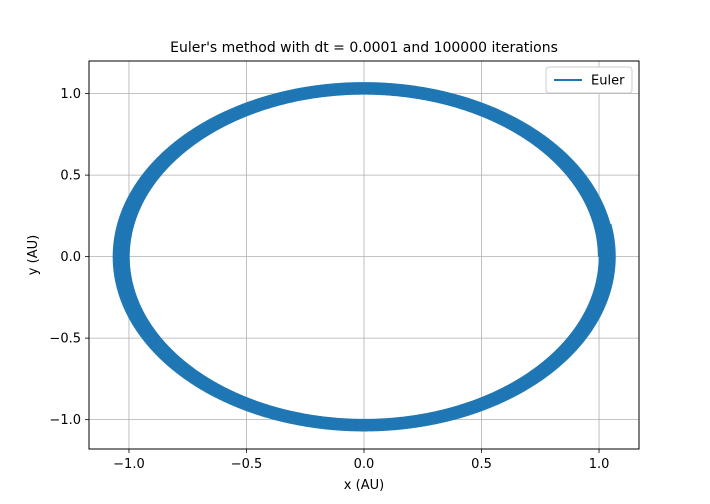 The width and height of the screenshot is (710, 504). Describe the element at coordinates (70, 257) in the screenshot. I see `y-tick-label: 0.0` at that location.